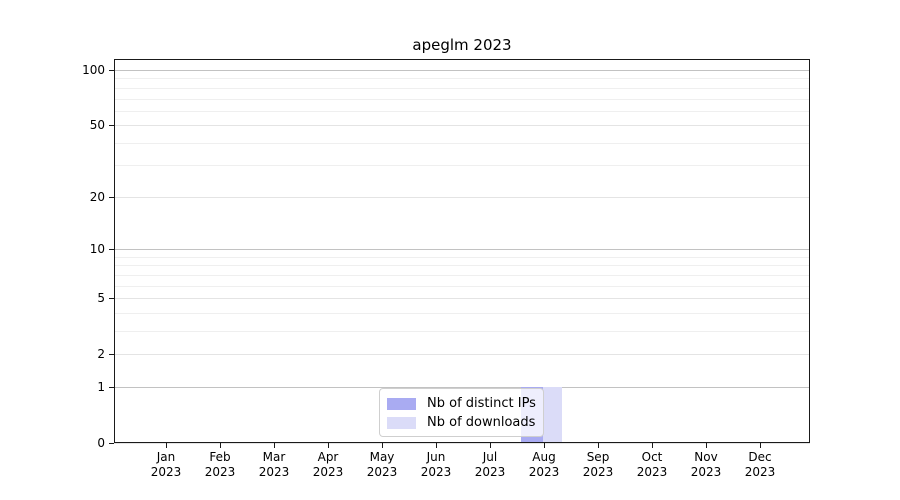  Describe the element at coordinates (97, 125) in the screenshot. I see `y-tick-label-50: 50` at that location.